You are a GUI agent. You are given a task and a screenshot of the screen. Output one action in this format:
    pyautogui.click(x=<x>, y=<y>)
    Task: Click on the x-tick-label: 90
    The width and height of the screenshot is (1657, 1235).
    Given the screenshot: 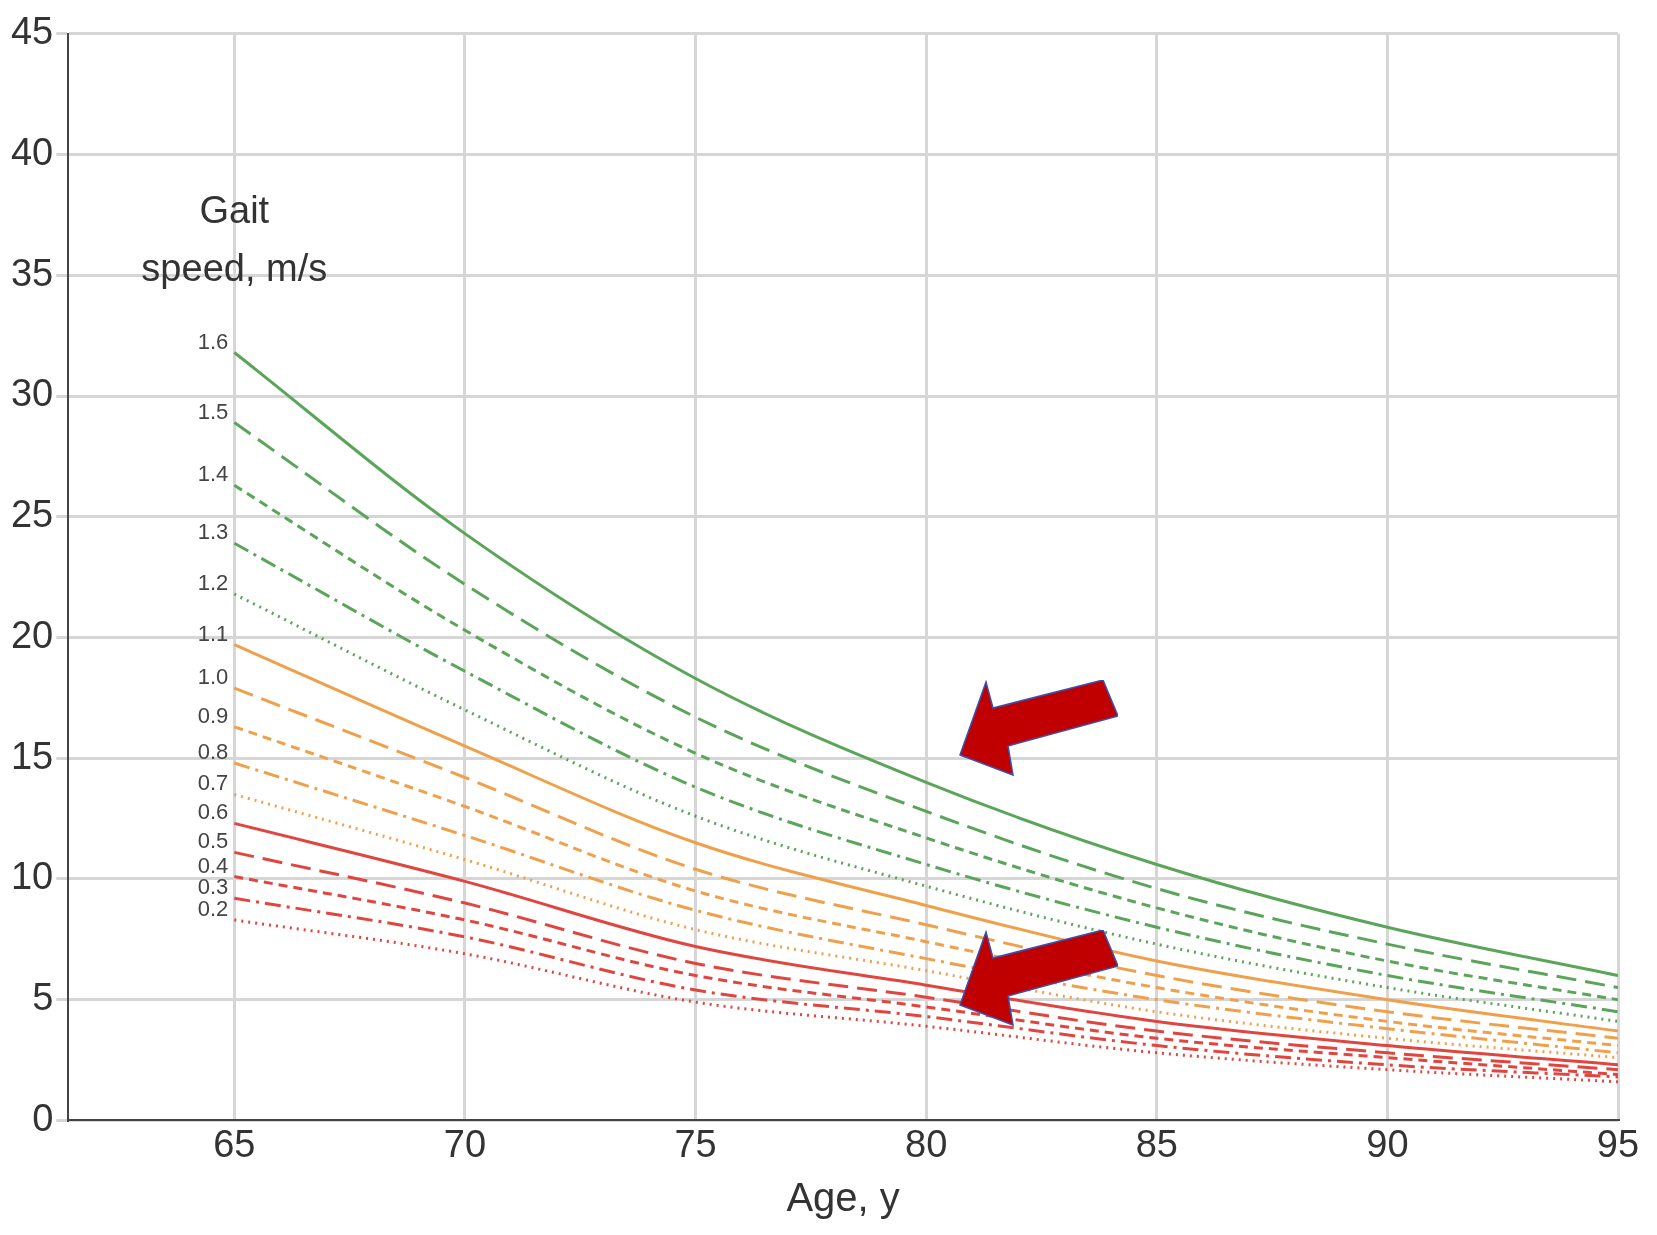 What is the action you would take?
    pyautogui.click(x=1387, y=1143)
    